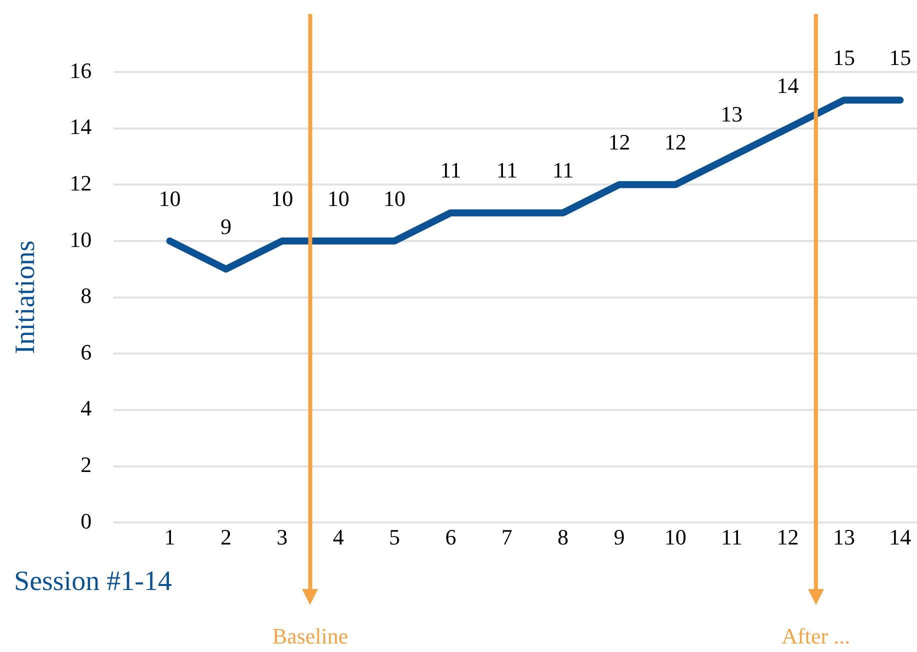 This screenshot has height=652, width=917. What do you see at coordinates (26, 297) in the screenshot?
I see `y-axis-title: Initiations` at bounding box center [26, 297].